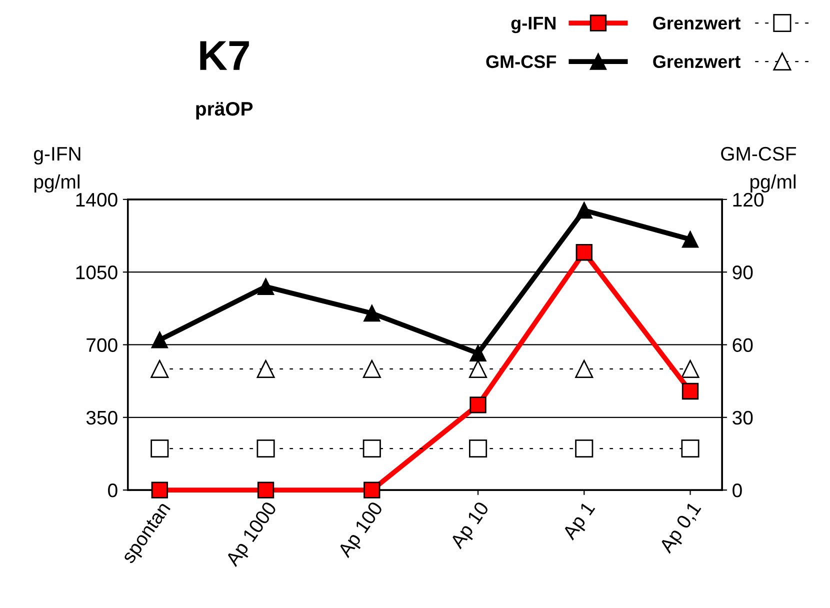  Describe the element at coordinates (533, 25) in the screenshot. I see `legend-label: g-IFN` at that location.